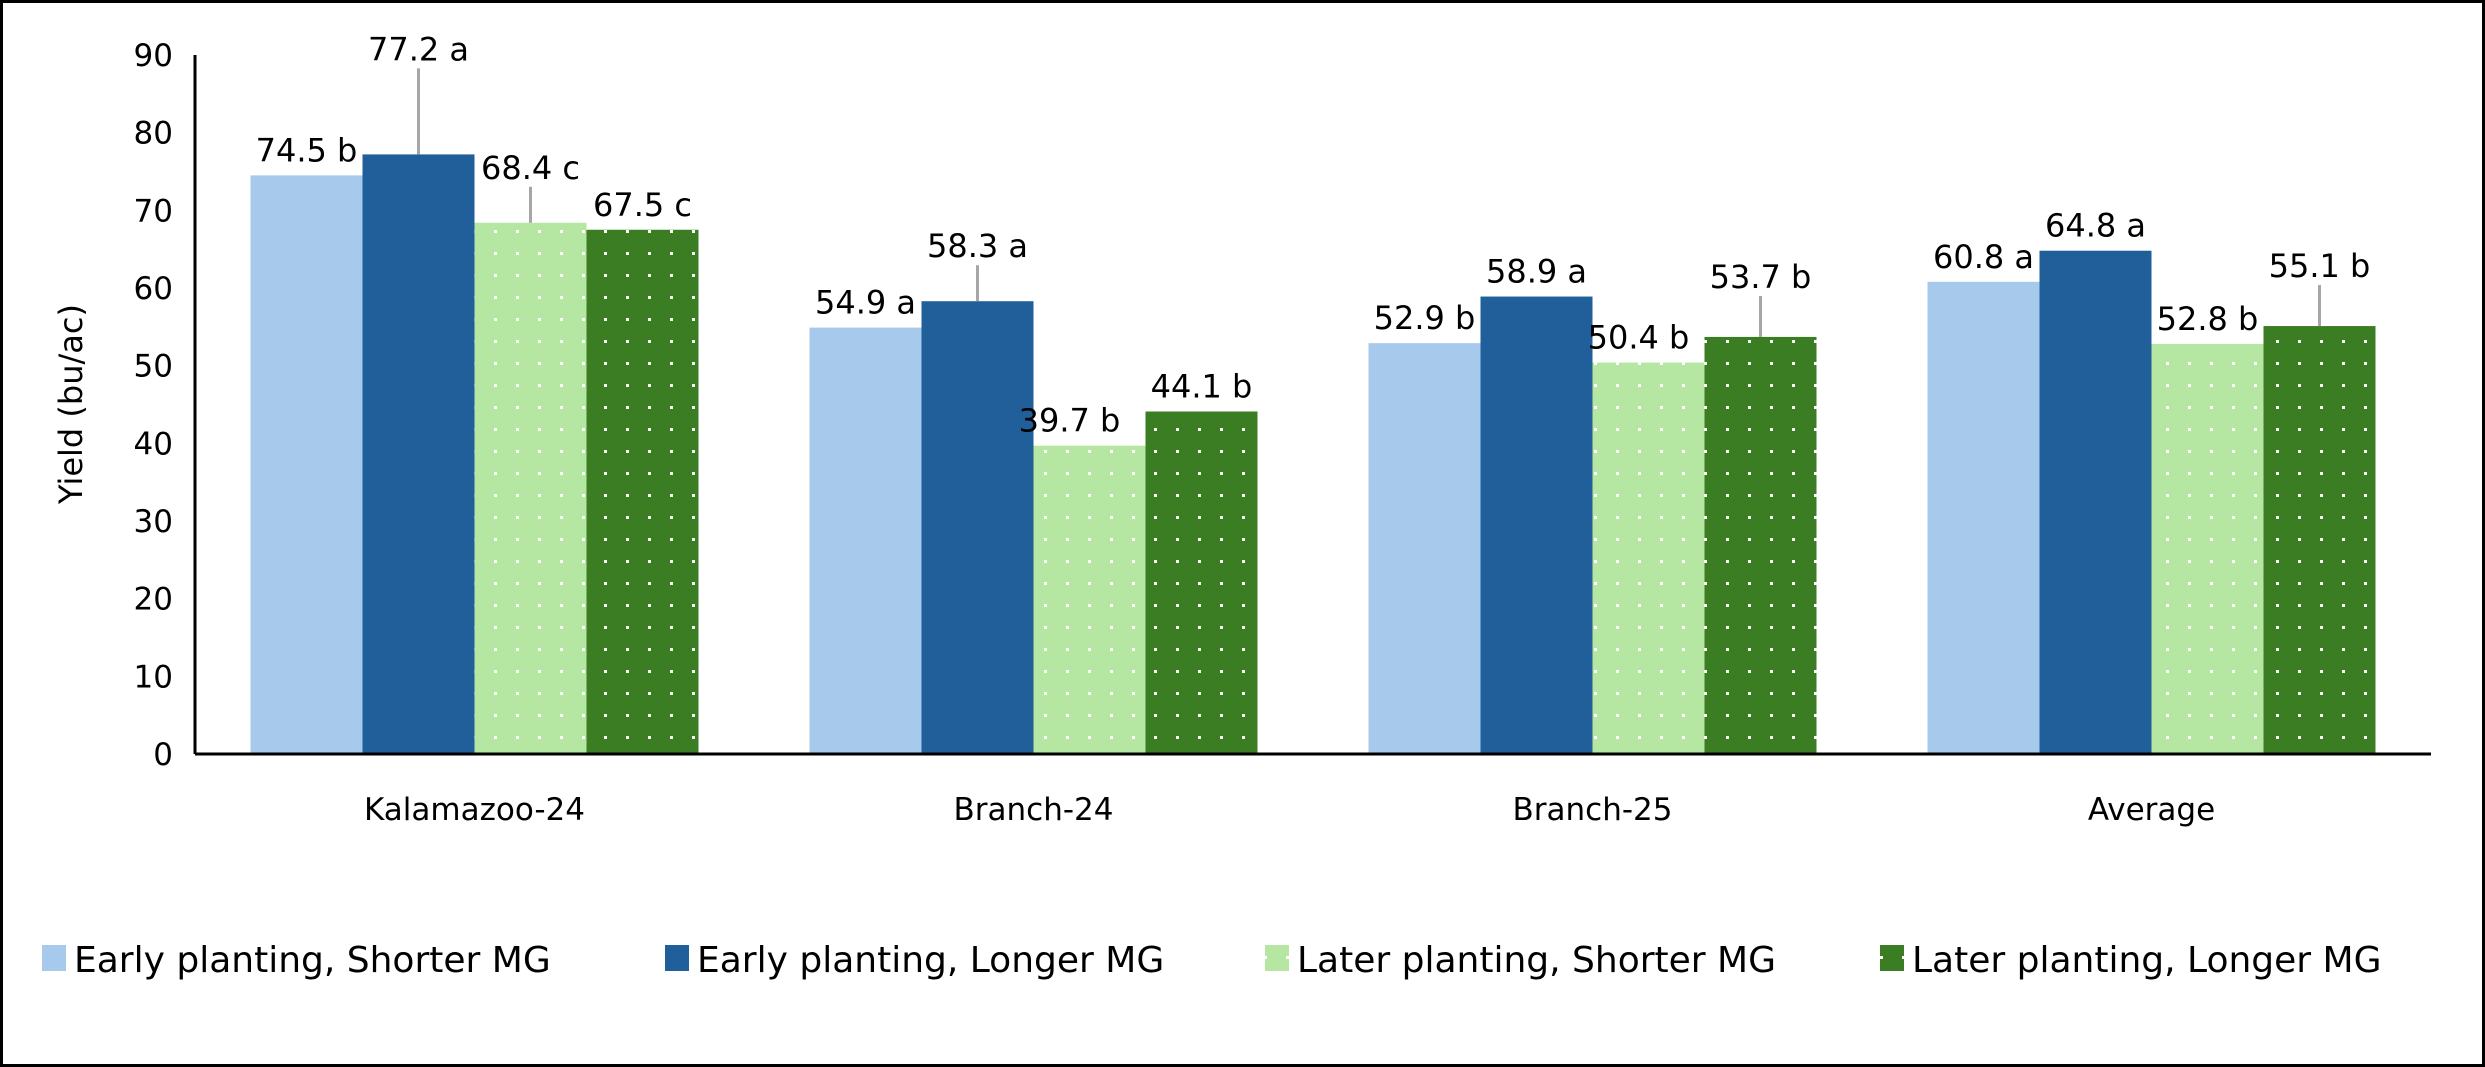  What do you see at coordinates (153, 56) in the screenshot?
I see `y-tick-label: 90` at bounding box center [153, 56].